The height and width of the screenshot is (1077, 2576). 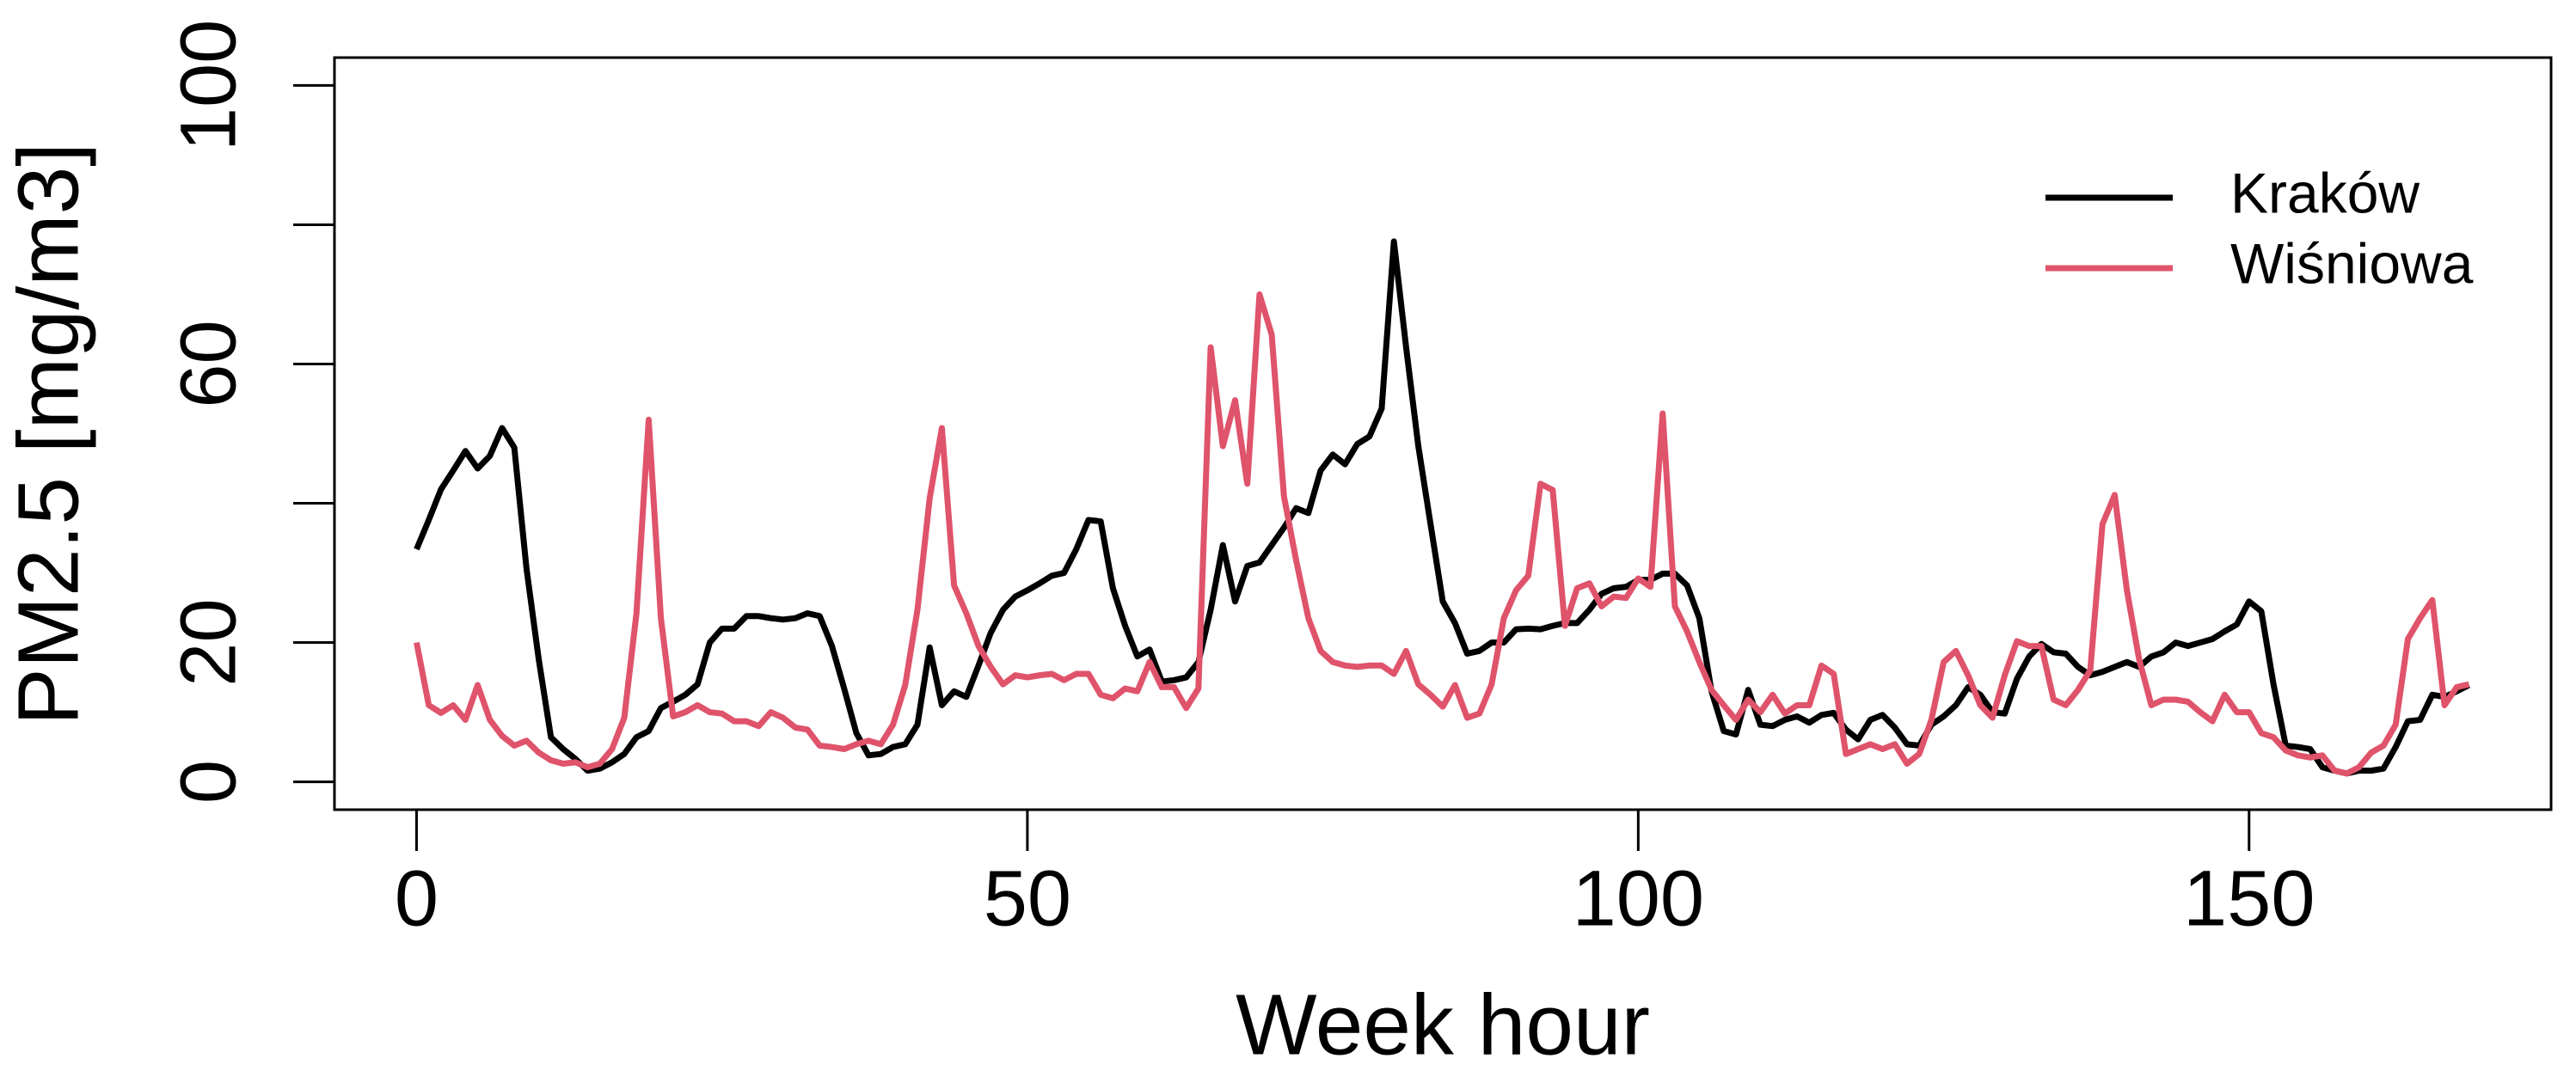 I want to click on y-tick-label: 0, so click(x=208, y=782).